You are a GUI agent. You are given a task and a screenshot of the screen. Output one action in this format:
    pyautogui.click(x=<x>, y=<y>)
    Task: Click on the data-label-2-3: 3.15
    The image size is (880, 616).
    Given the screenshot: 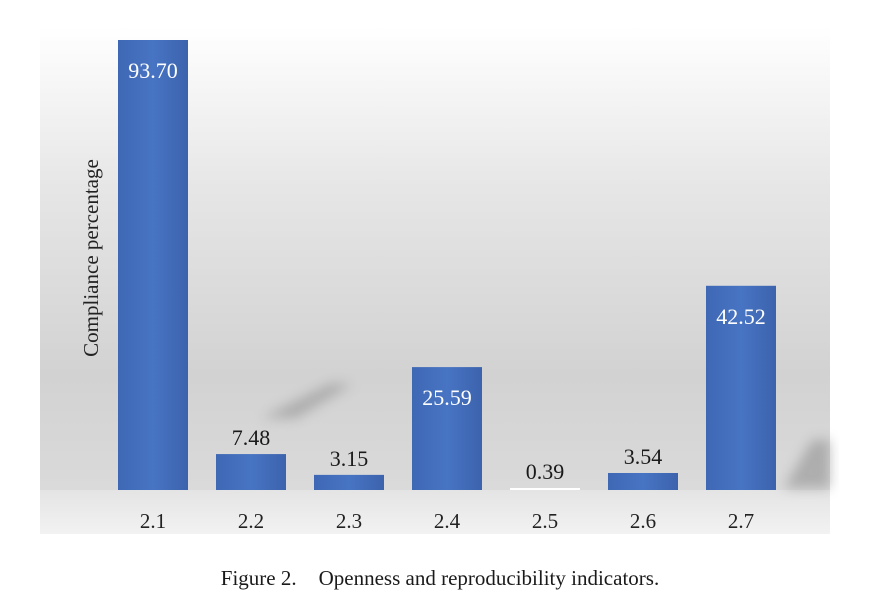 What is the action you would take?
    pyautogui.click(x=349, y=458)
    